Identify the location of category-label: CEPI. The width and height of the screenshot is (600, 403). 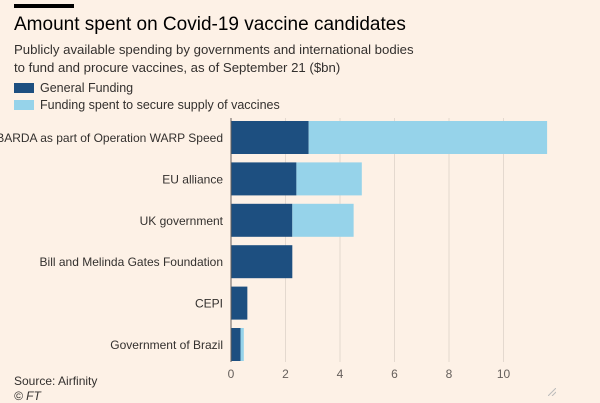
(209, 304).